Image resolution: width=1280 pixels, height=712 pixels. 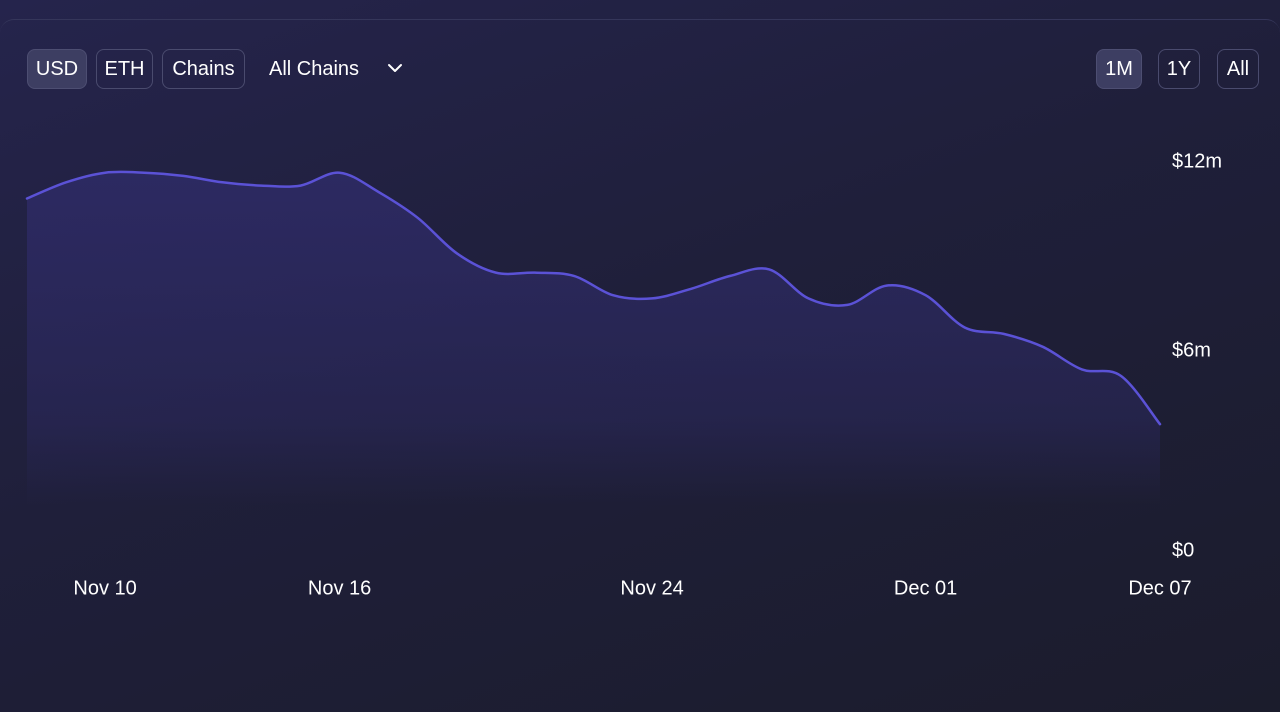 What do you see at coordinates (1119, 69) in the screenshot?
I see `range-1m-button: 1M` at bounding box center [1119, 69].